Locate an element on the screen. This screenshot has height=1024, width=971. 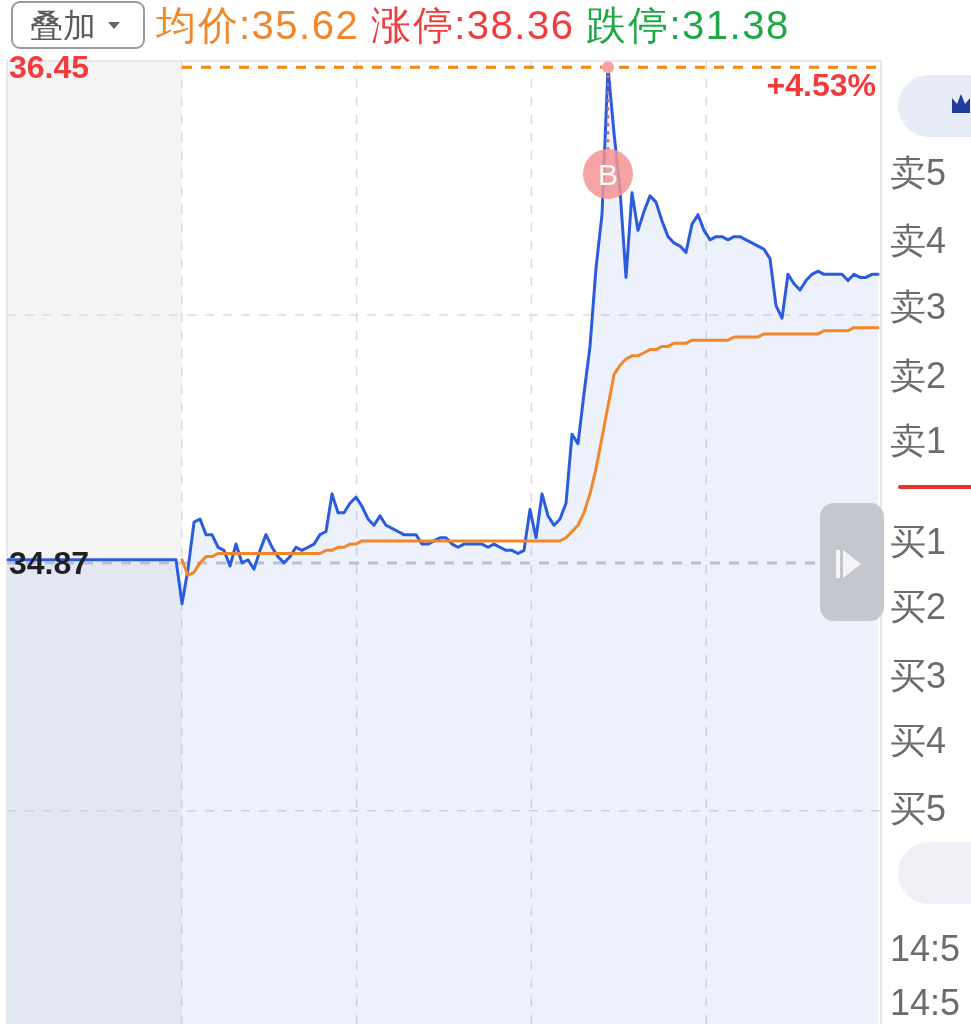
series-label: B is located at coordinates (608, 175).